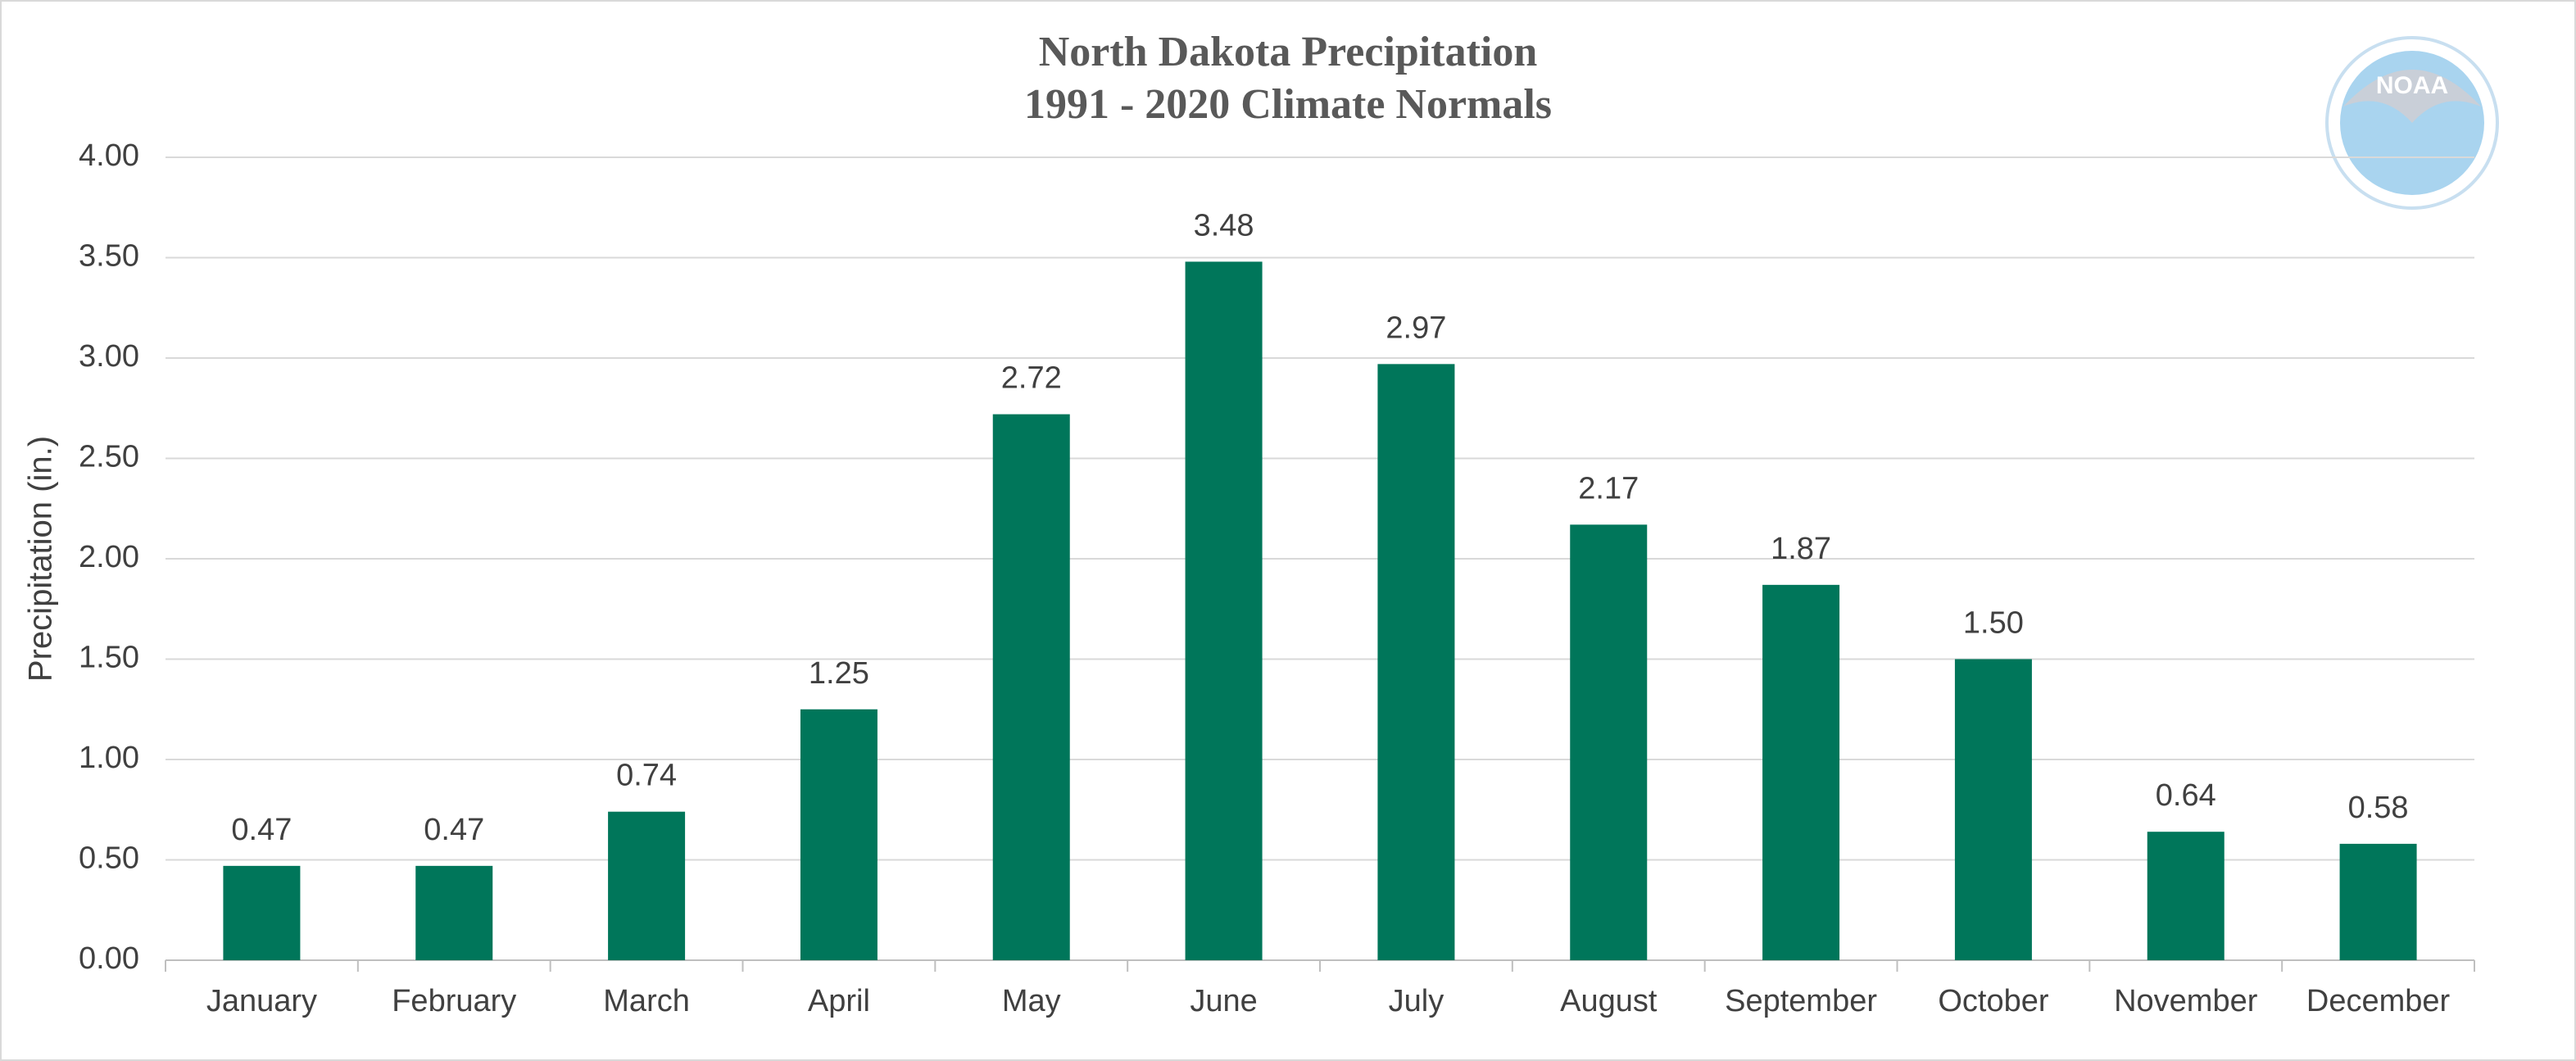 The width and height of the screenshot is (2576, 1061). Describe the element at coordinates (109, 858) in the screenshot. I see `y-tick-label: 0.50` at that location.